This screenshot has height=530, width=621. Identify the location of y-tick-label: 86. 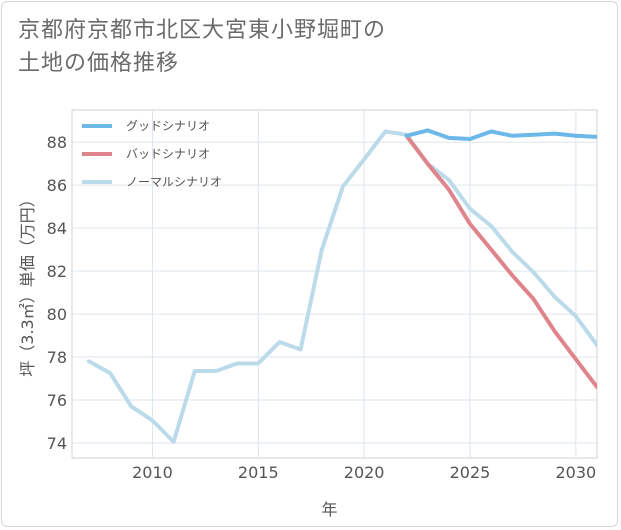
(57, 185).